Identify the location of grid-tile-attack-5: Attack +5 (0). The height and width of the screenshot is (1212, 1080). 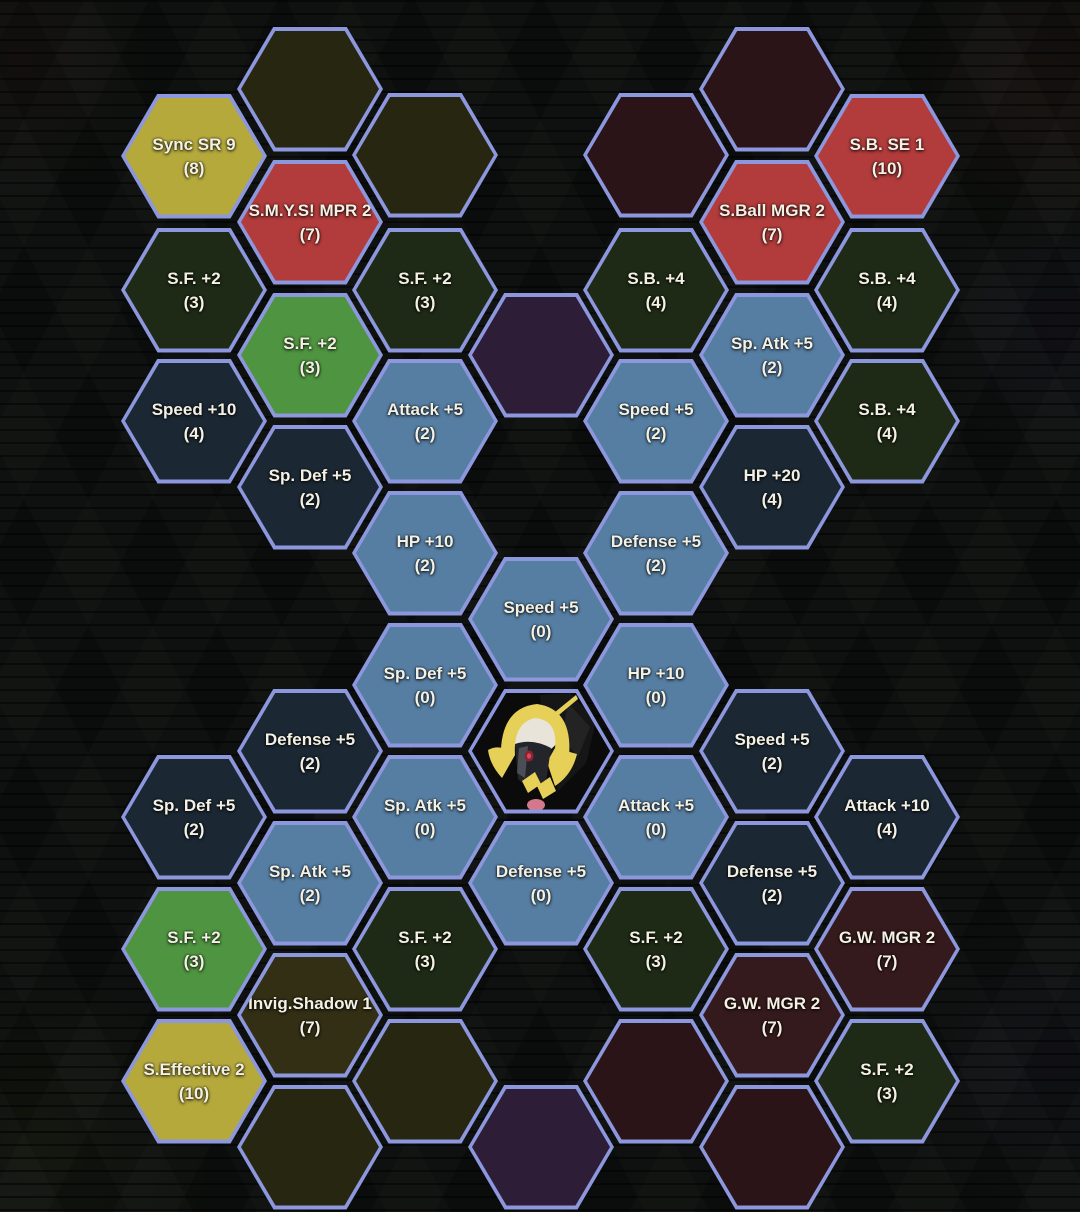
(656, 817).